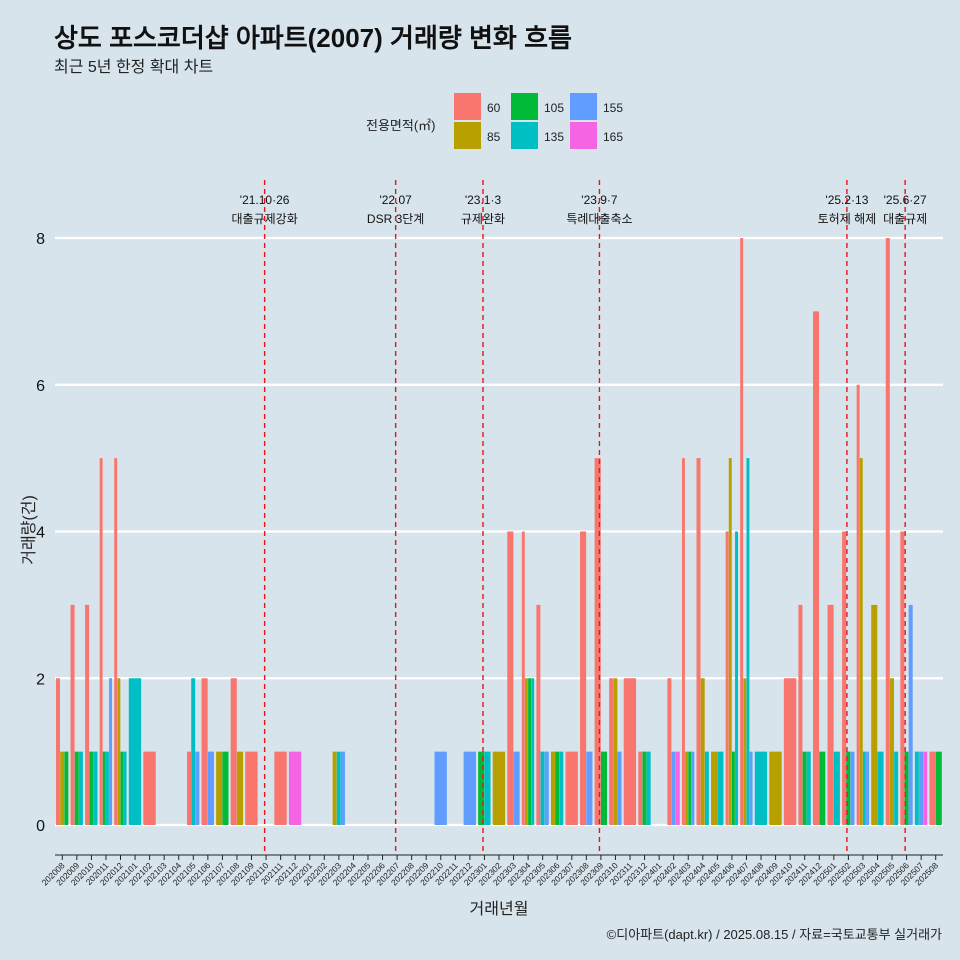 This screenshot has height=960, width=960. What do you see at coordinates (401, 125) in the screenshot?
I see `legend-title: 전용면적(㎡)` at bounding box center [401, 125].